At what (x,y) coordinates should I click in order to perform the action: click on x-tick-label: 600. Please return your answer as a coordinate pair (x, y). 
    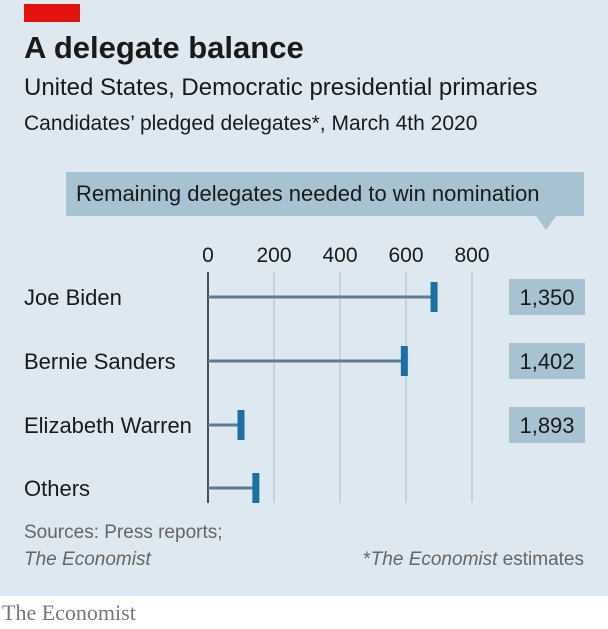
    Looking at the image, I should click on (405, 255).